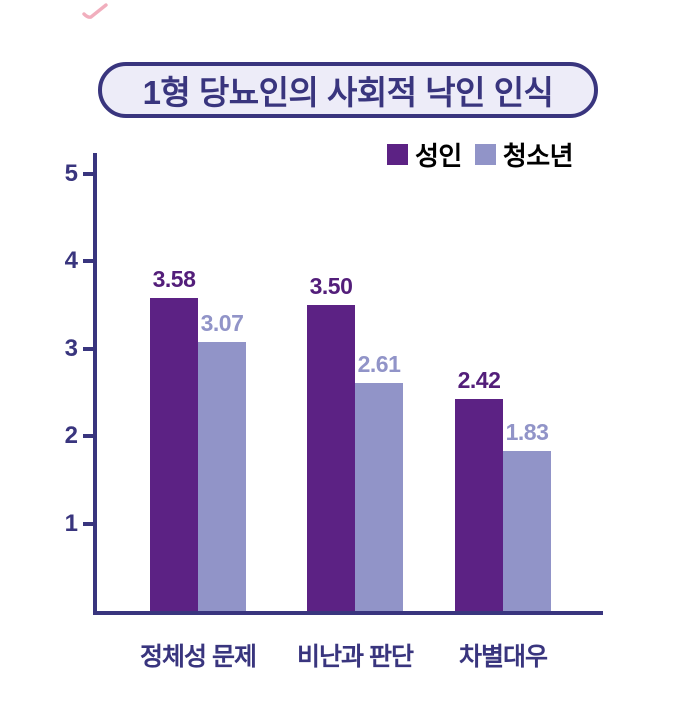  I want to click on y-tick-label: 3, so click(71, 348).